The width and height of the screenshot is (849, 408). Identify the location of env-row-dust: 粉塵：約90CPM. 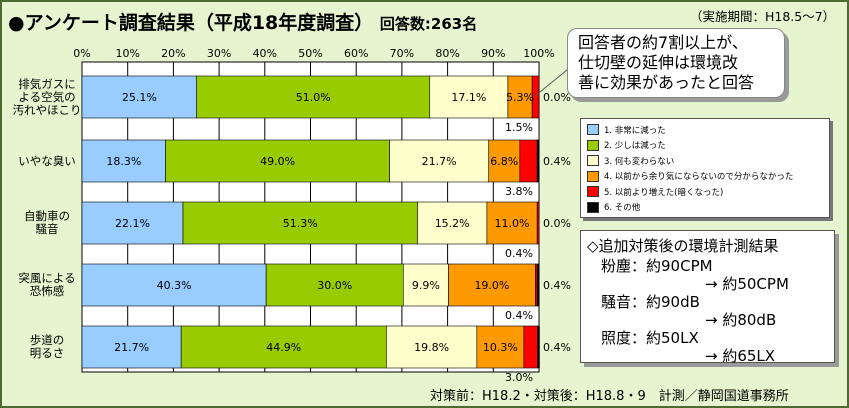
(707, 266).